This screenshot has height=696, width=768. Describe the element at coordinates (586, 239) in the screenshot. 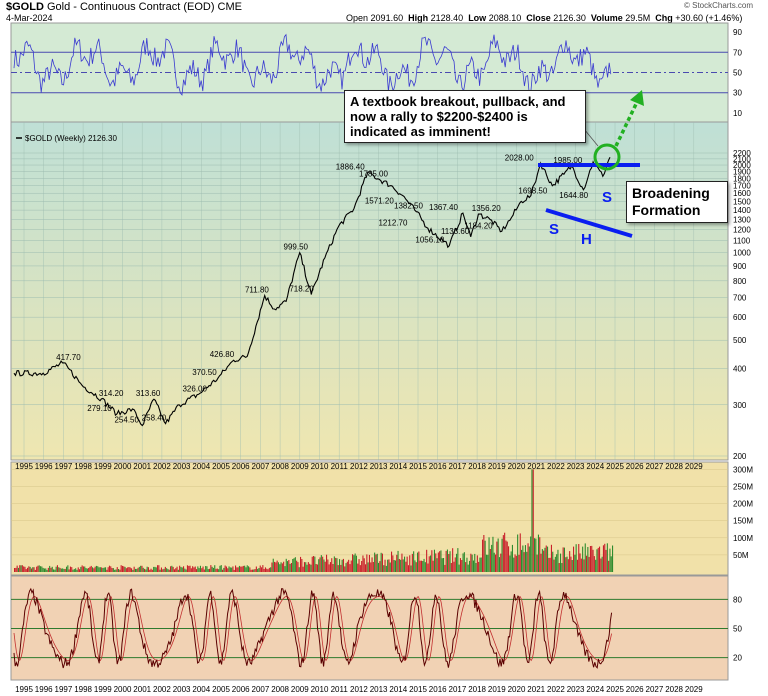

I see `head-label: H` at that location.